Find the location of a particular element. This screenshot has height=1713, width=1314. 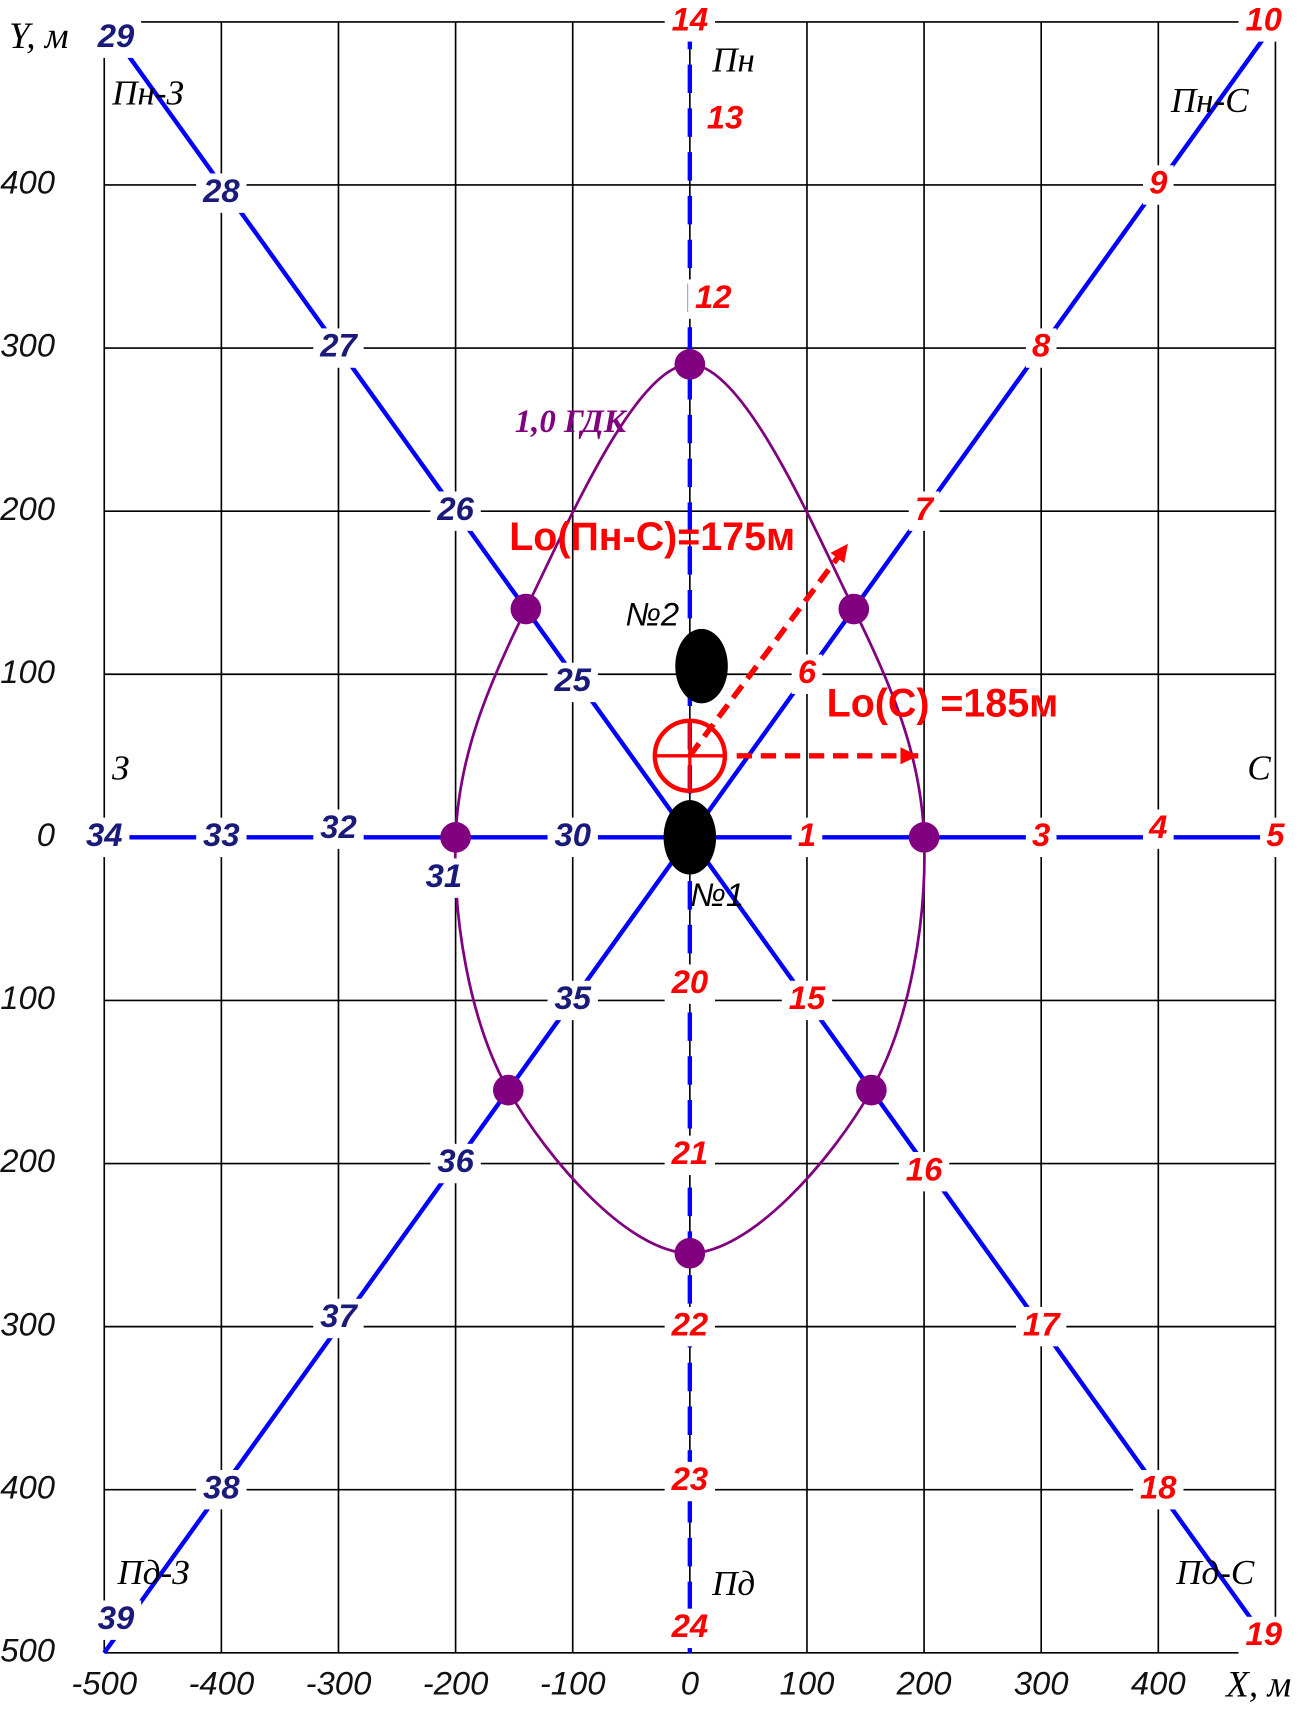

y-tick-label: 100 is located at coordinates (27, 671).